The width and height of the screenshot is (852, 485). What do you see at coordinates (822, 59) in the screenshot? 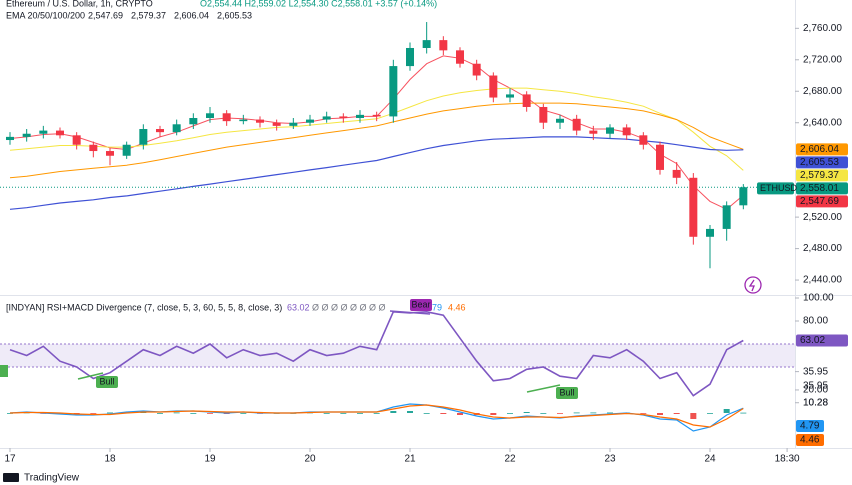
I see `y-tick-label: 2,720.00` at bounding box center [822, 59].